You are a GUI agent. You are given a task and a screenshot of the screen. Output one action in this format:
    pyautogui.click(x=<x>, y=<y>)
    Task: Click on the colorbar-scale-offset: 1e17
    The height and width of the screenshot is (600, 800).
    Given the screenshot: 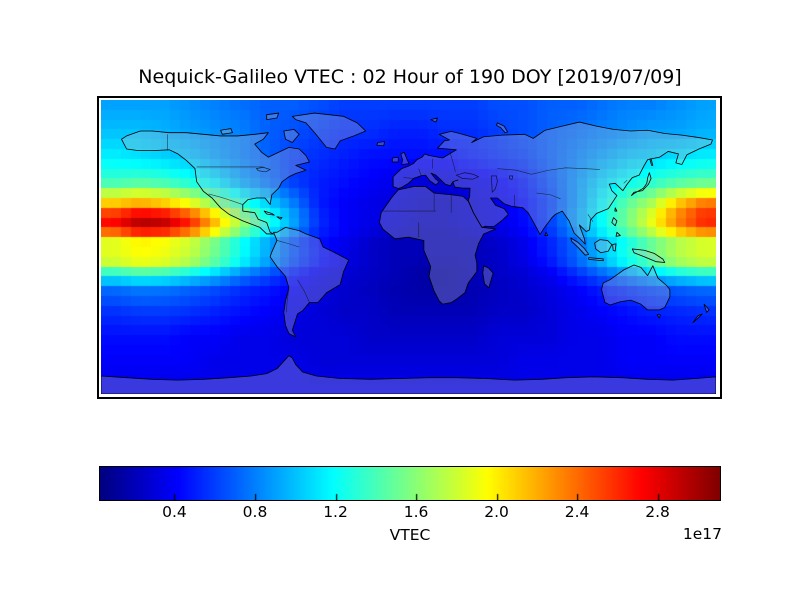 What is the action you would take?
    pyautogui.click(x=702, y=534)
    